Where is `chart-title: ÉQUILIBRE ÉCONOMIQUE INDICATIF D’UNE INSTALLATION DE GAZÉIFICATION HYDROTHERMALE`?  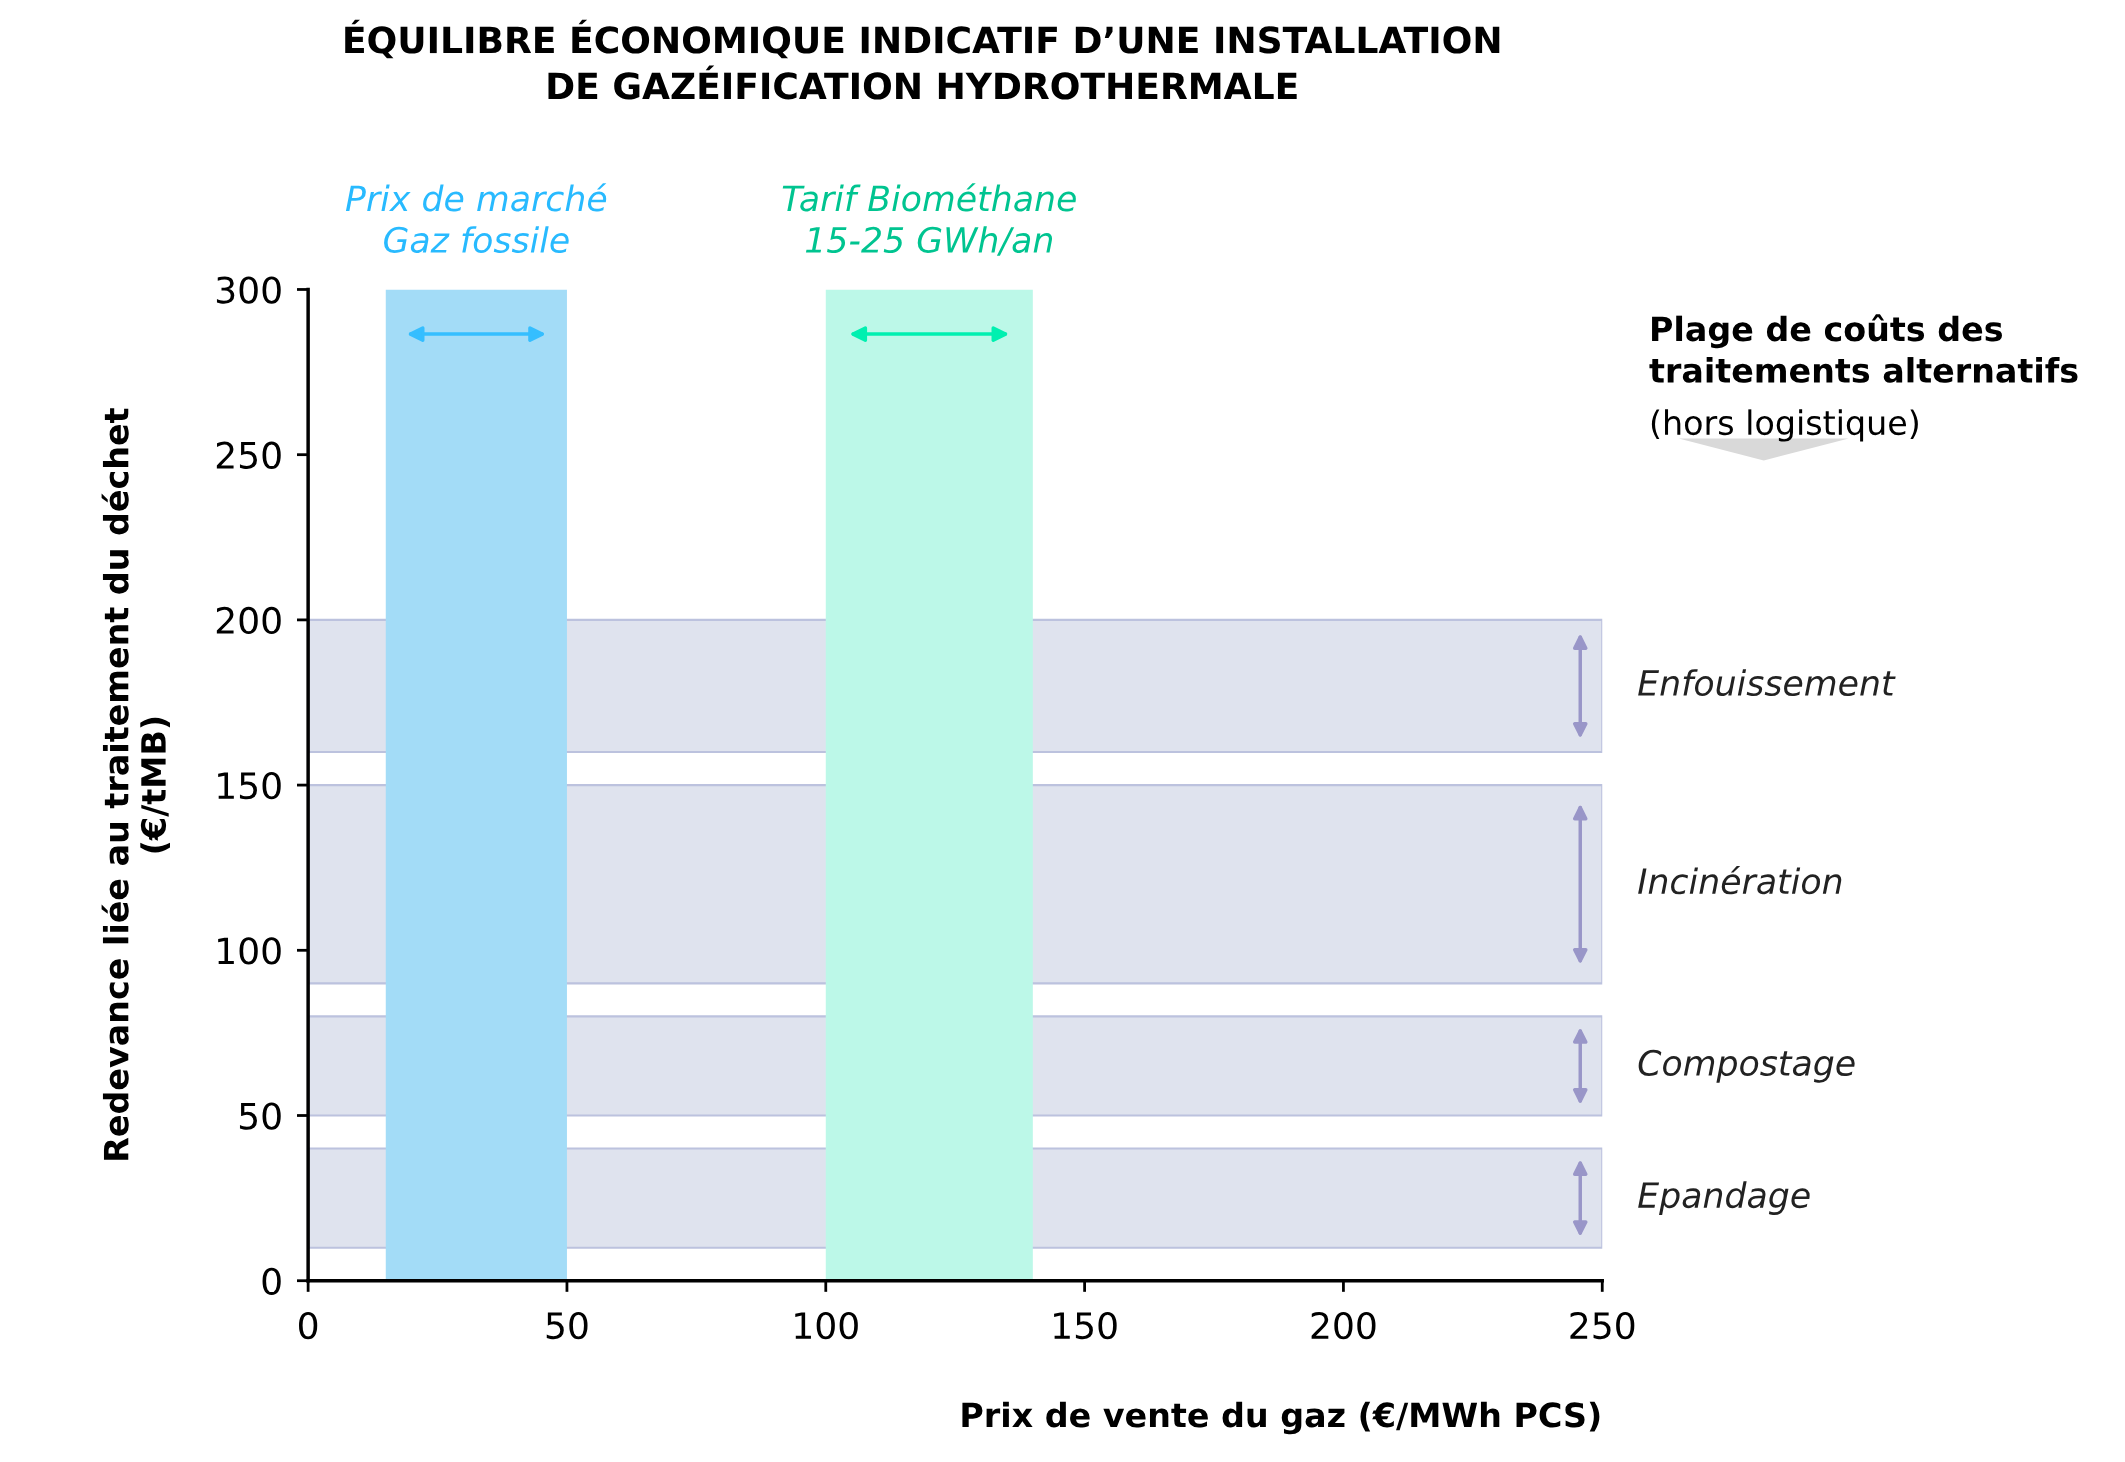 chart-title: ÉQUILIBRE ÉCONOMIQUE INDICATIF D’UNE INSTALLATION DE GAZÉIFICATION HYDROTHERMALE is located at coordinates (922, 59).